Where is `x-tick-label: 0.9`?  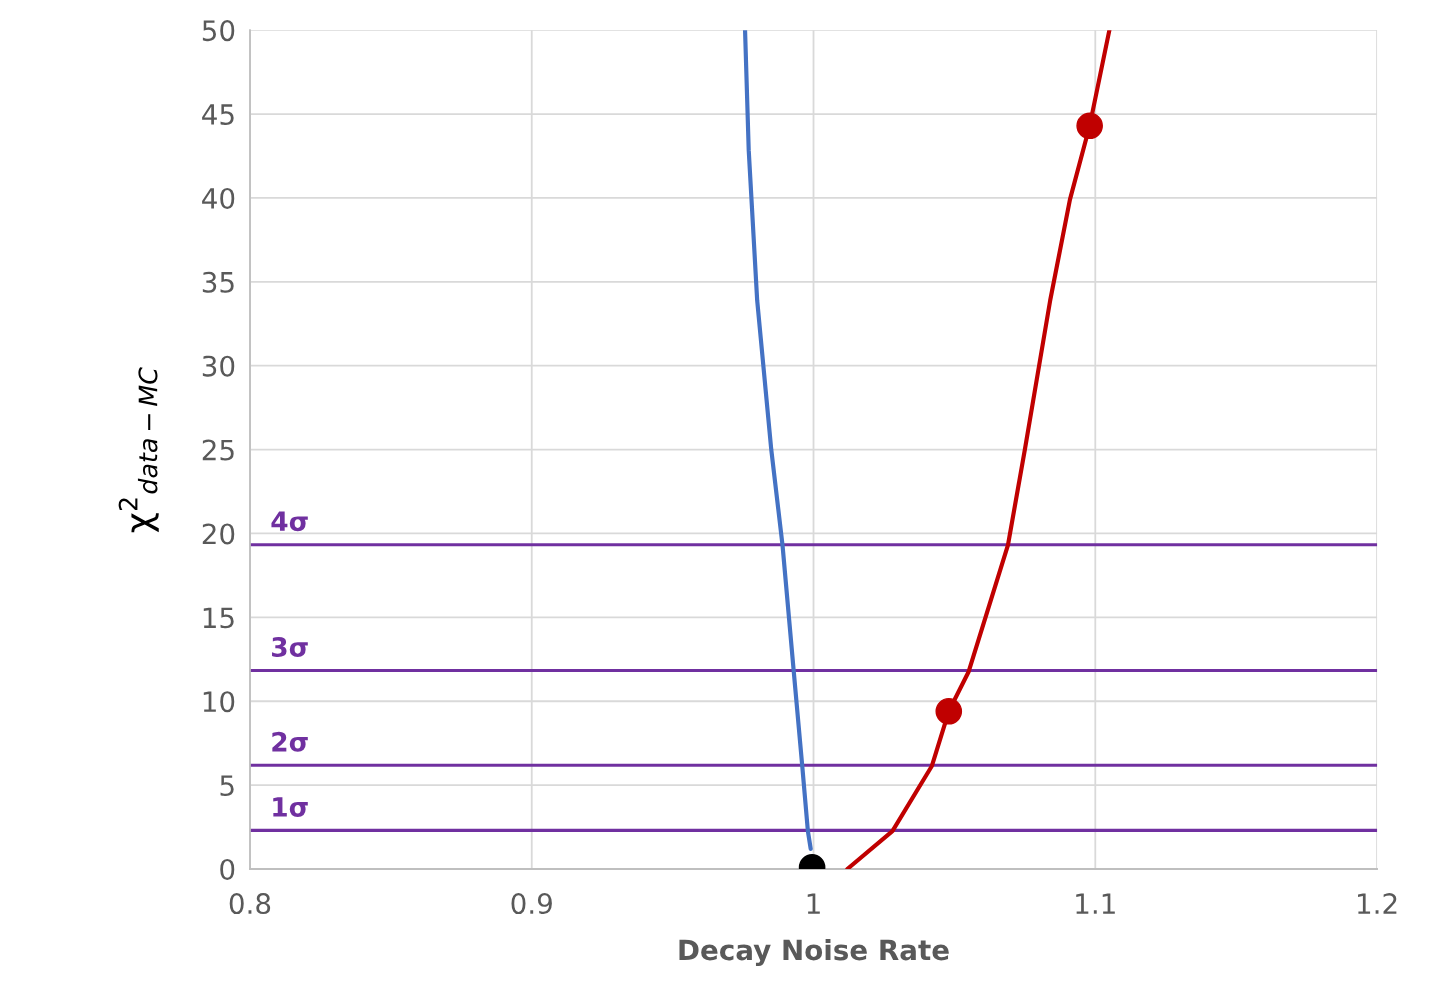
x-tick-label: 0.9 is located at coordinates (531, 904).